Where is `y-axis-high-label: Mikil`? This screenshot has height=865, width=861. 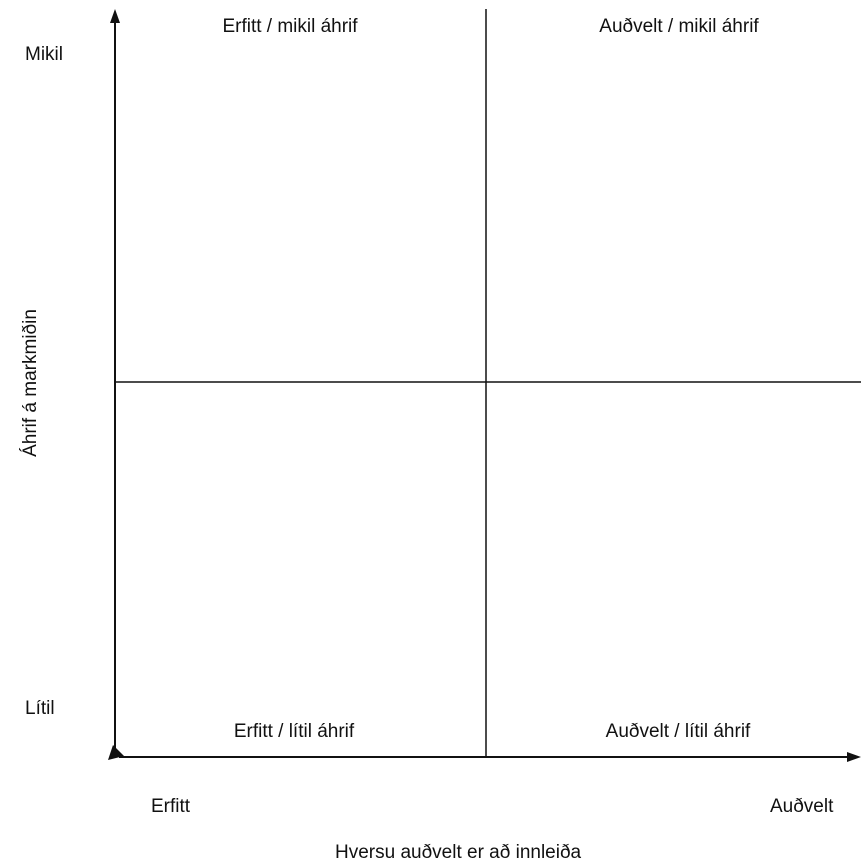
y-axis-high-label: Mikil is located at coordinates (44, 54).